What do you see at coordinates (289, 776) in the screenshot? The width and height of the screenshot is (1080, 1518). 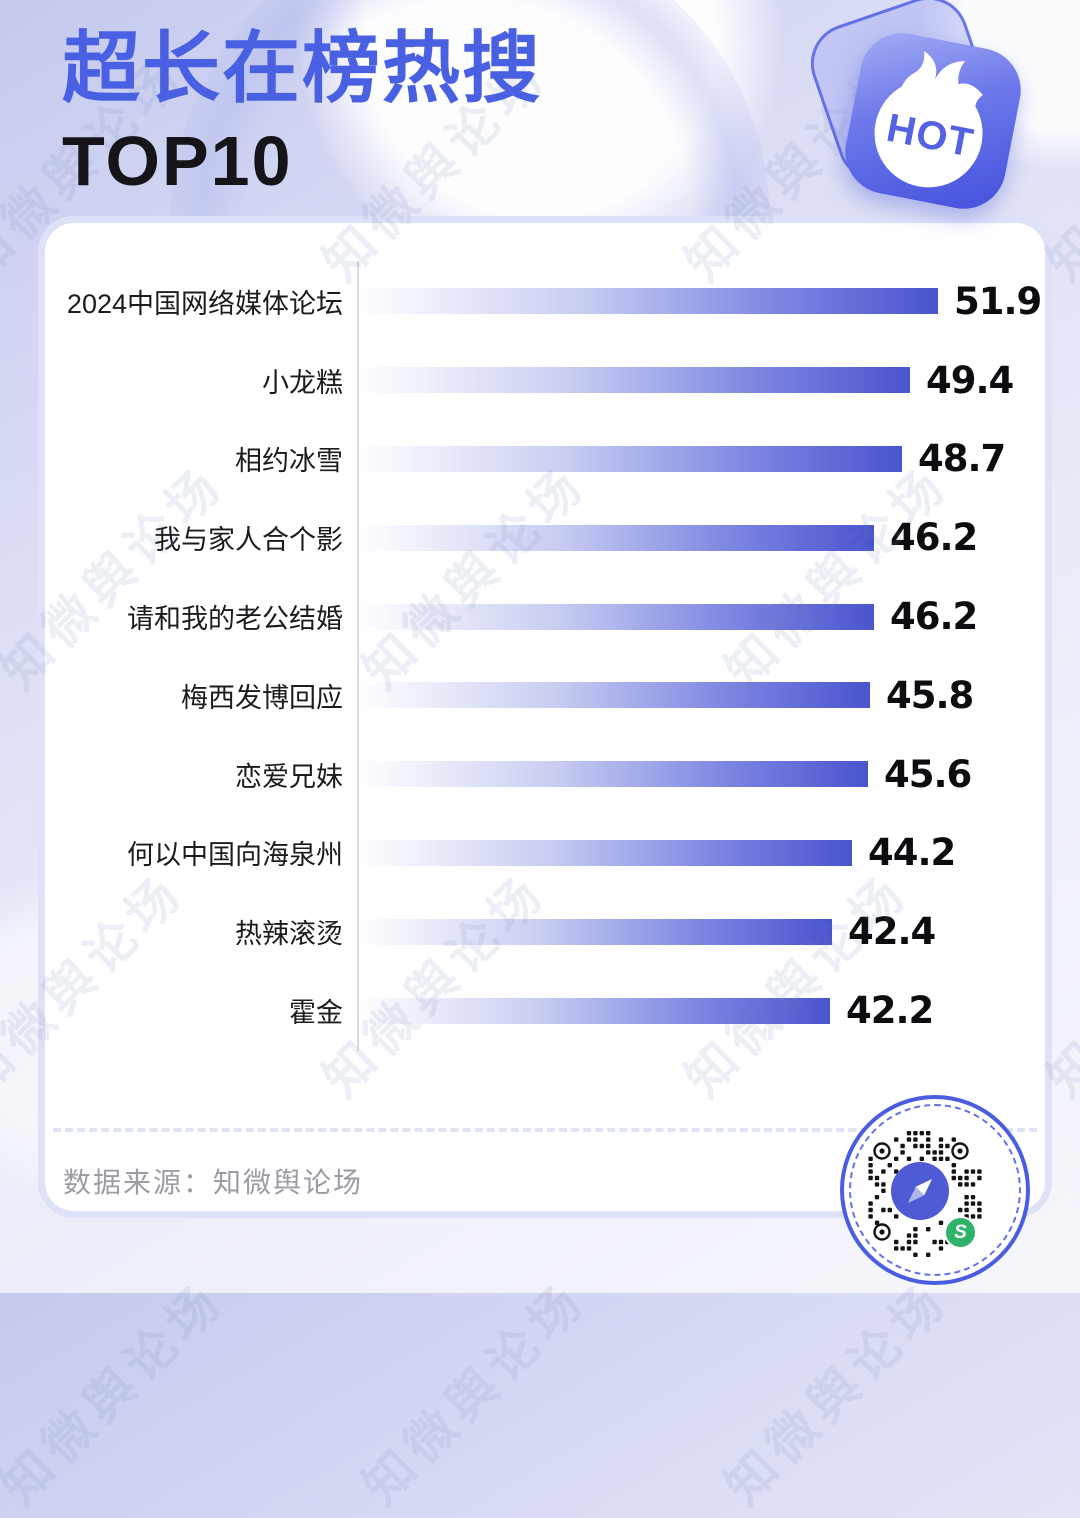 I see `bar-label: 恋爱兄妹` at bounding box center [289, 776].